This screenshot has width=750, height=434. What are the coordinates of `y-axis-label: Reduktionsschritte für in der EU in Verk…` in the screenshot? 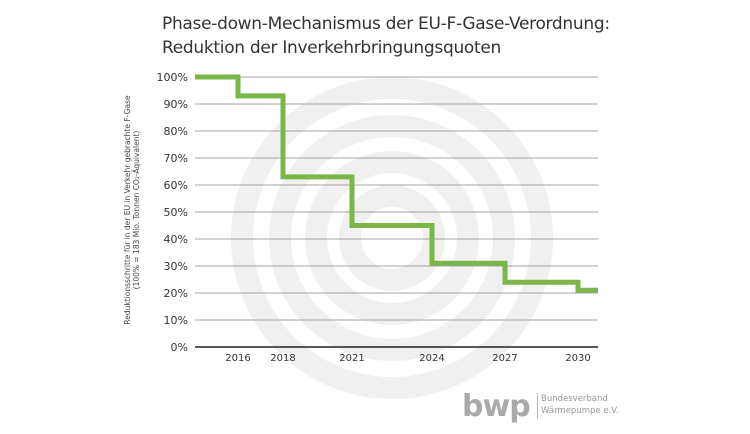 It's located at (132, 210).